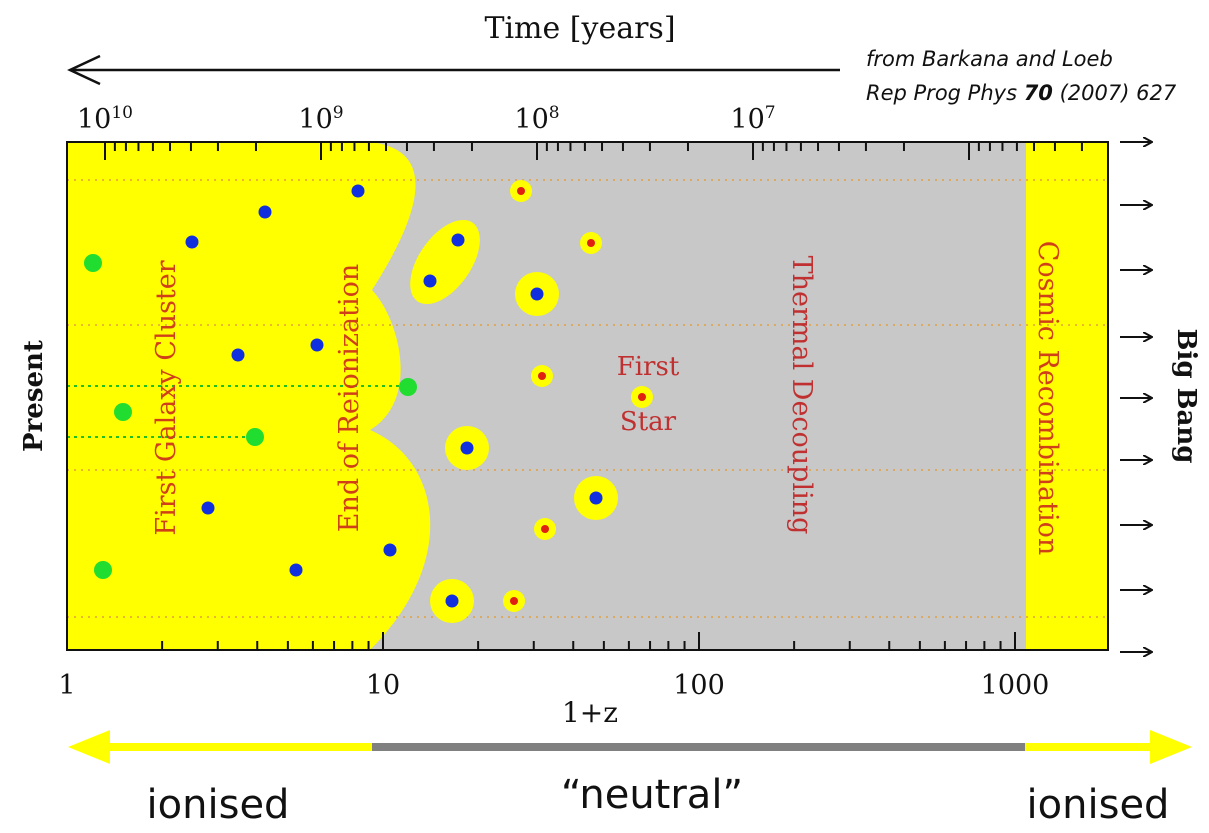  Describe the element at coordinates (945, 93) in the screenshot. I see `citation: Rep Prog Phys` at that location.